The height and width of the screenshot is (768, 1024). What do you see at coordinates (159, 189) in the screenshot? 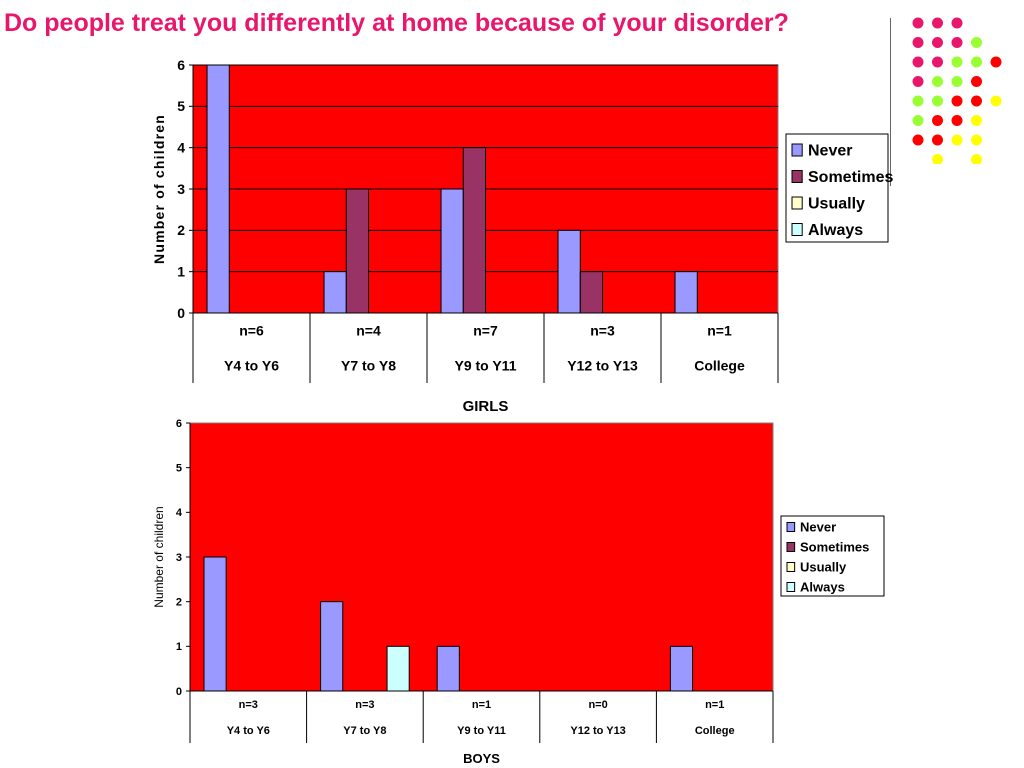
I see `y-axis-label: Number of children` at bounding box center [159, 189].